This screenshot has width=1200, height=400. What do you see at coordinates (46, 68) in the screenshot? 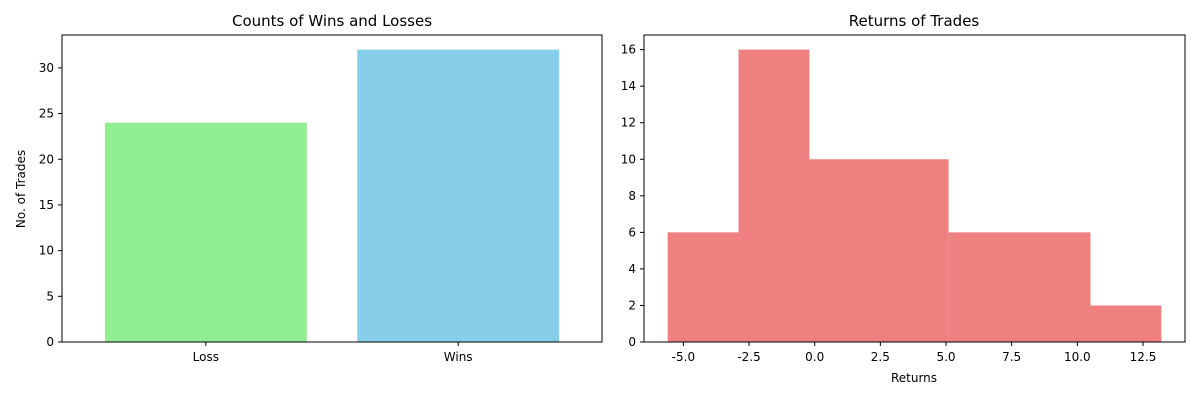
I see `y-tick-label: 30` at bounding box center [46, 68].